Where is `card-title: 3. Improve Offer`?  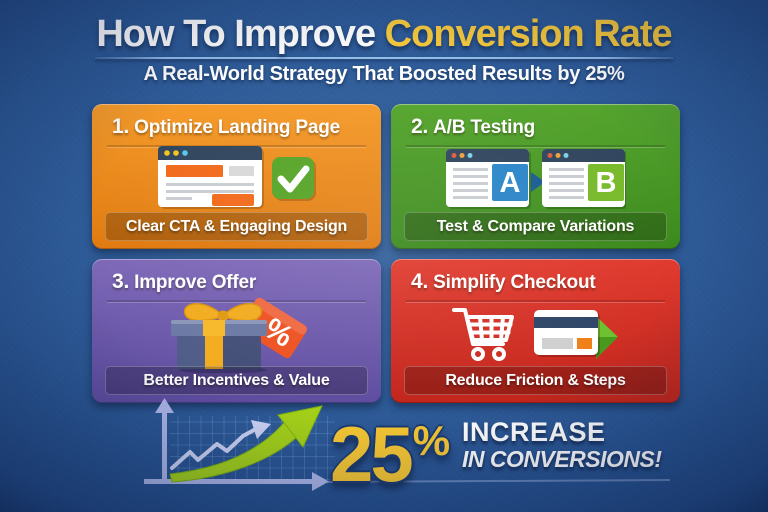
card-title: 3. Improve Offer is located at coordinates (236, 276).